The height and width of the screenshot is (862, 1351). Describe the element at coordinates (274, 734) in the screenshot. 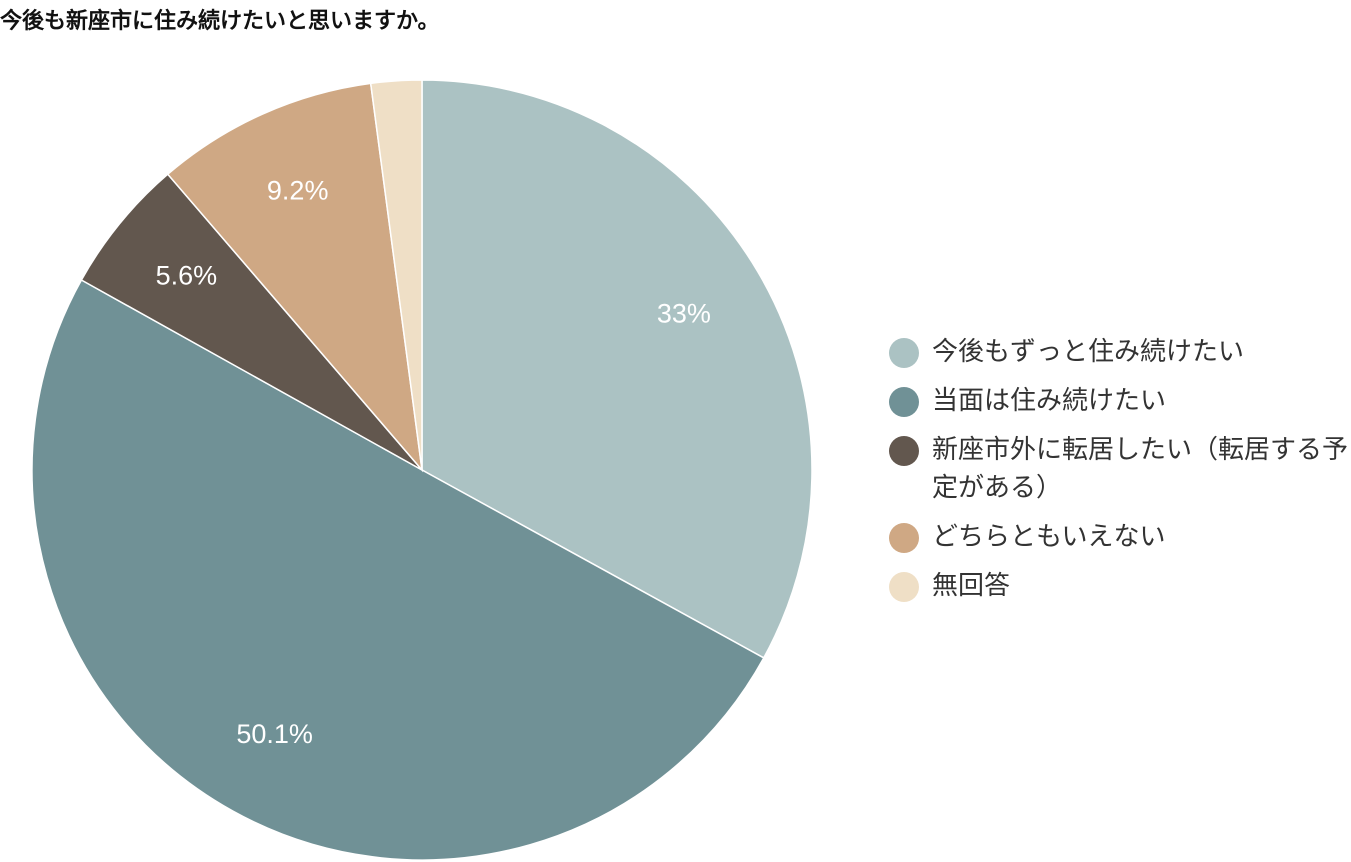

I see `slice-value-label: 50.1%` at that location.